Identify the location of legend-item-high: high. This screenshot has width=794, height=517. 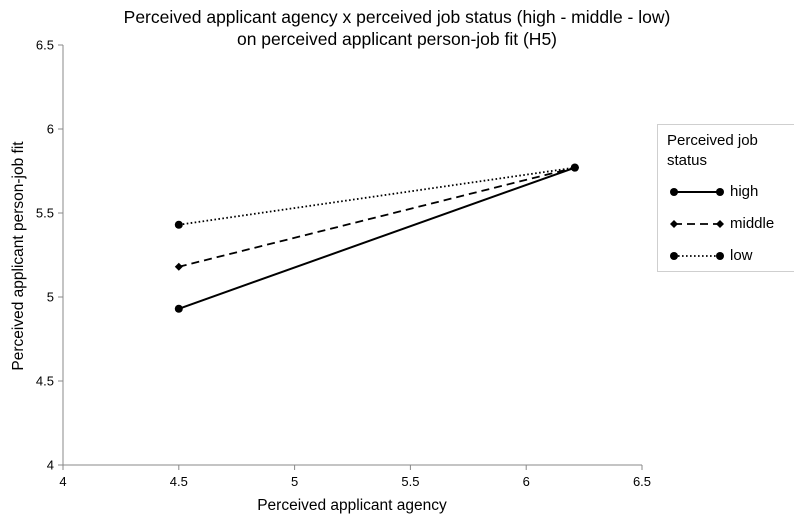
(730, 192).